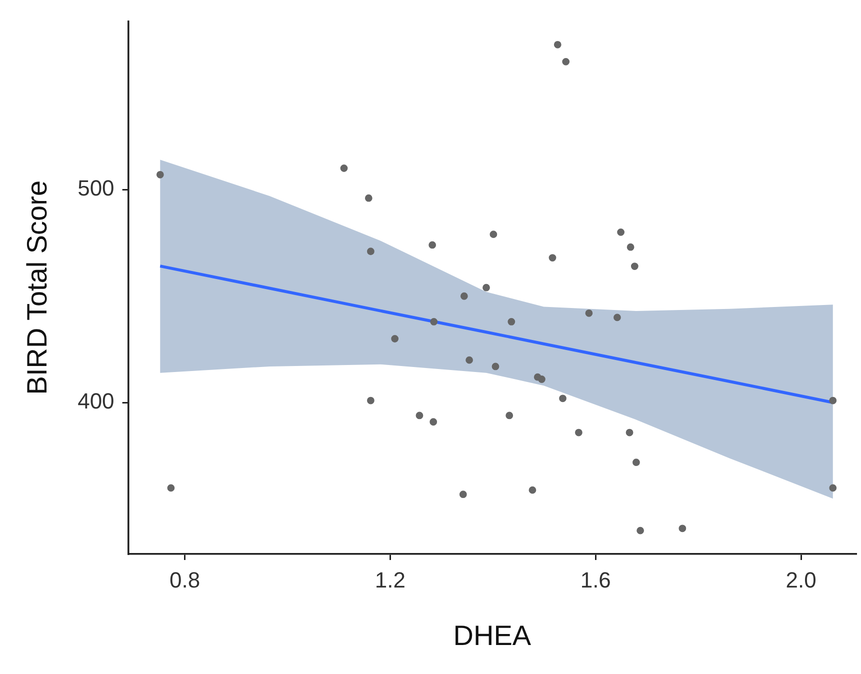 Image resolution: width=861 pixels, height=674 pixels. I want to click on y-tick-label: 500, so click(96, 188).